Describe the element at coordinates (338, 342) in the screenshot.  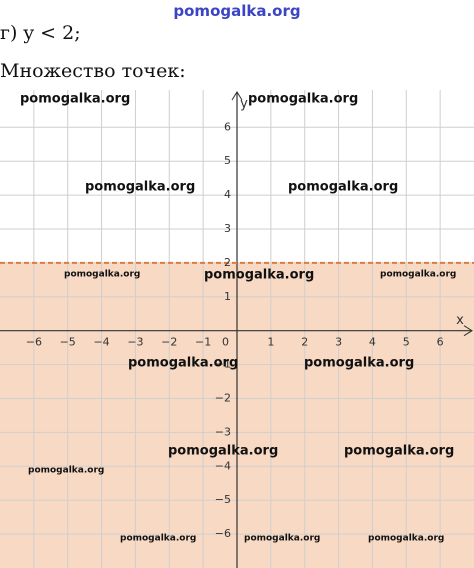
I see `x-tick-label: 3` at that location.